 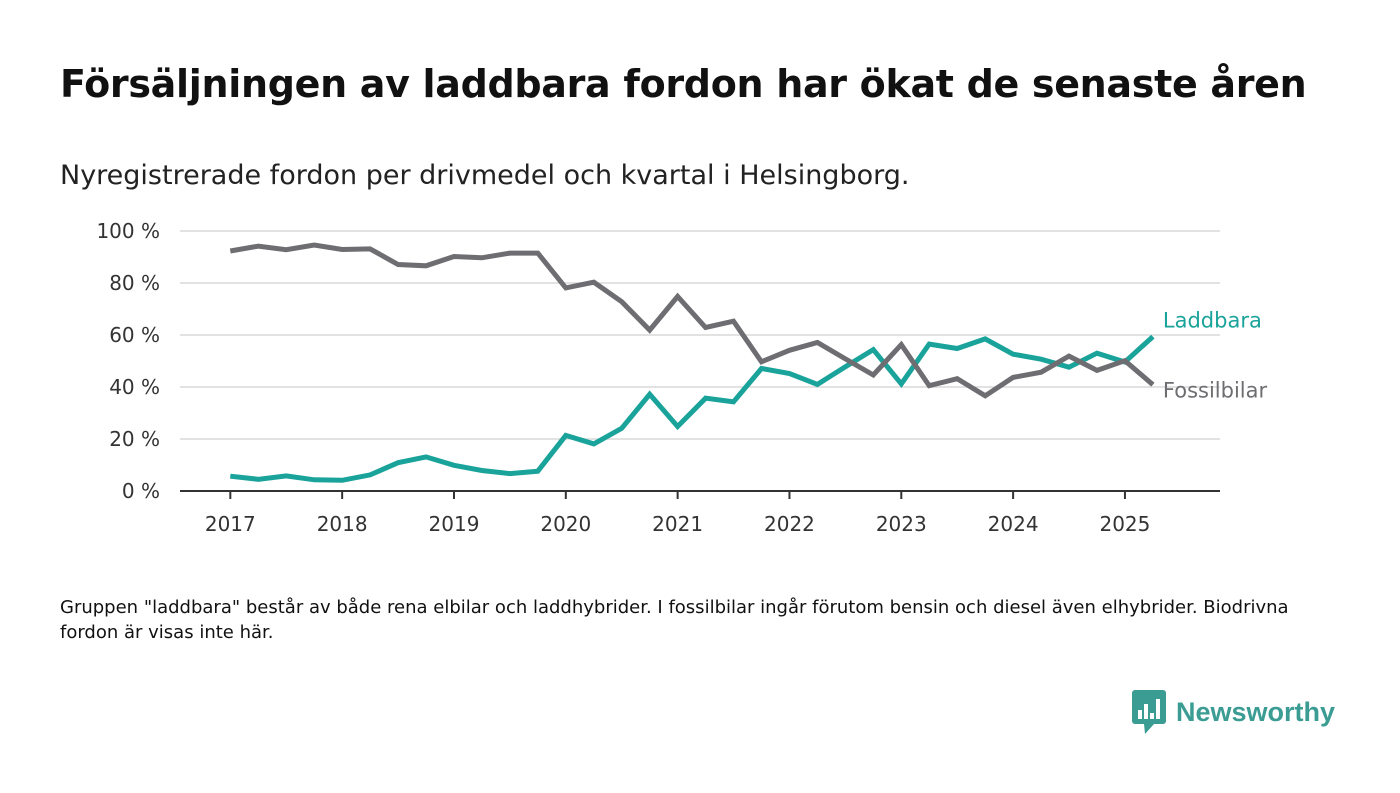 What do you see at coordinates (128, 231) in the screenshot?
I see `y-tick-label: 100 %` at bounding box center [128, 231].